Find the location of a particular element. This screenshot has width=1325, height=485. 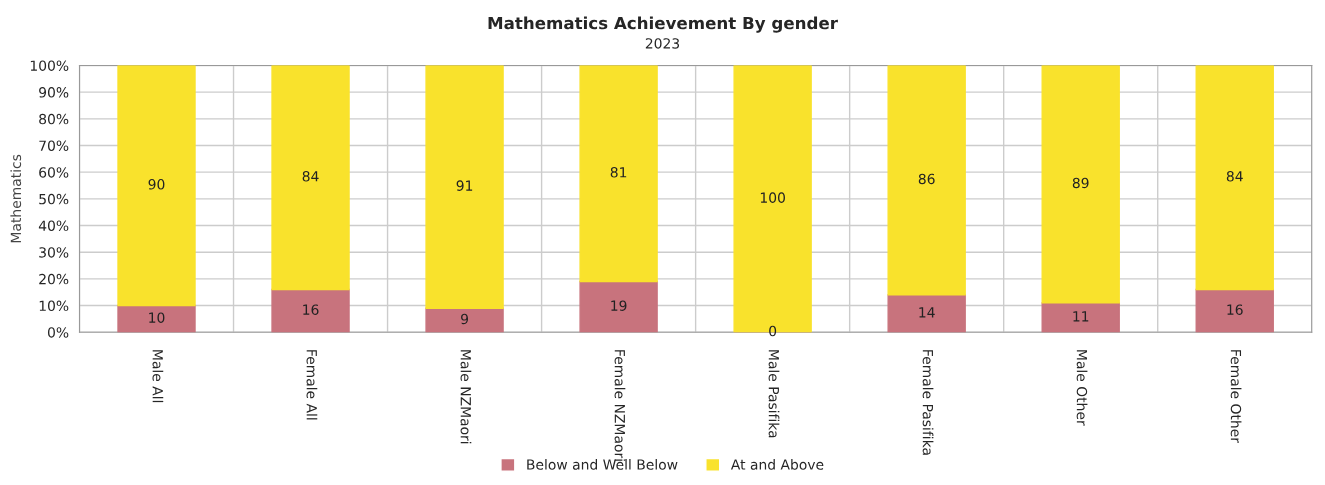

data-label: 91 is located at coordinates (464, 185).